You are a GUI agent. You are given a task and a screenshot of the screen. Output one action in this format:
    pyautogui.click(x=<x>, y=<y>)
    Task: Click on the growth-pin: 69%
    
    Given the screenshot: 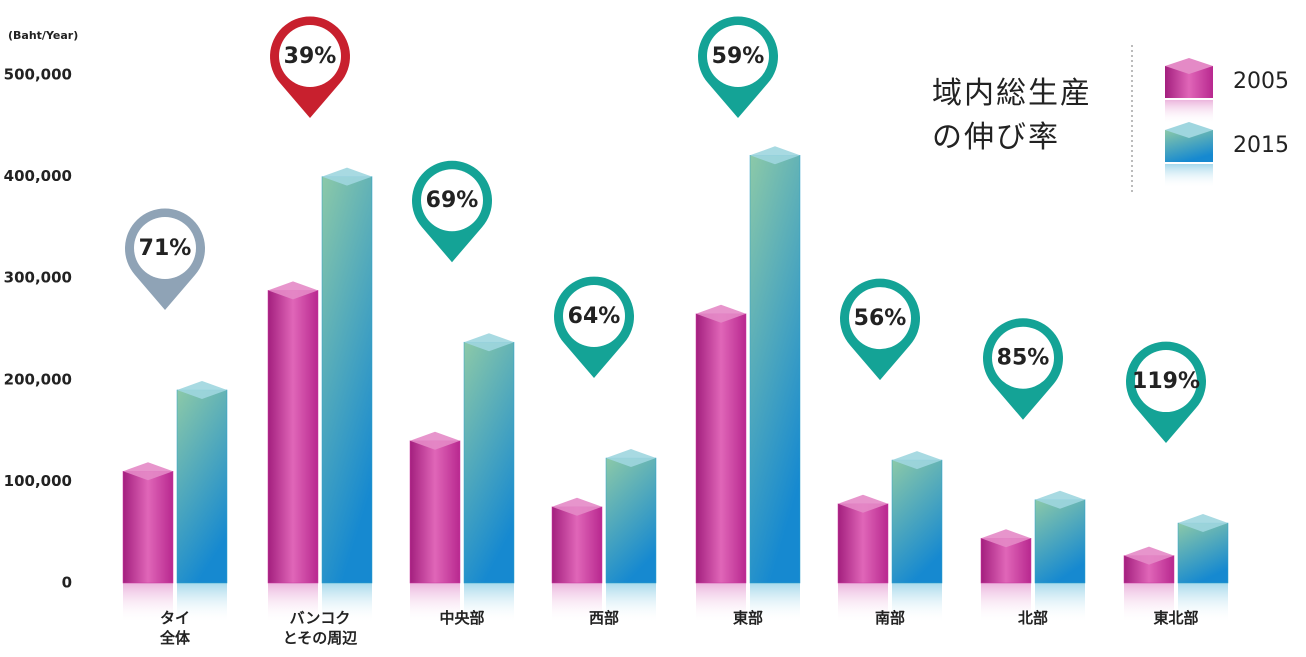 What is the action you would take?
    pyautogui.click(x=452, y=211)
    